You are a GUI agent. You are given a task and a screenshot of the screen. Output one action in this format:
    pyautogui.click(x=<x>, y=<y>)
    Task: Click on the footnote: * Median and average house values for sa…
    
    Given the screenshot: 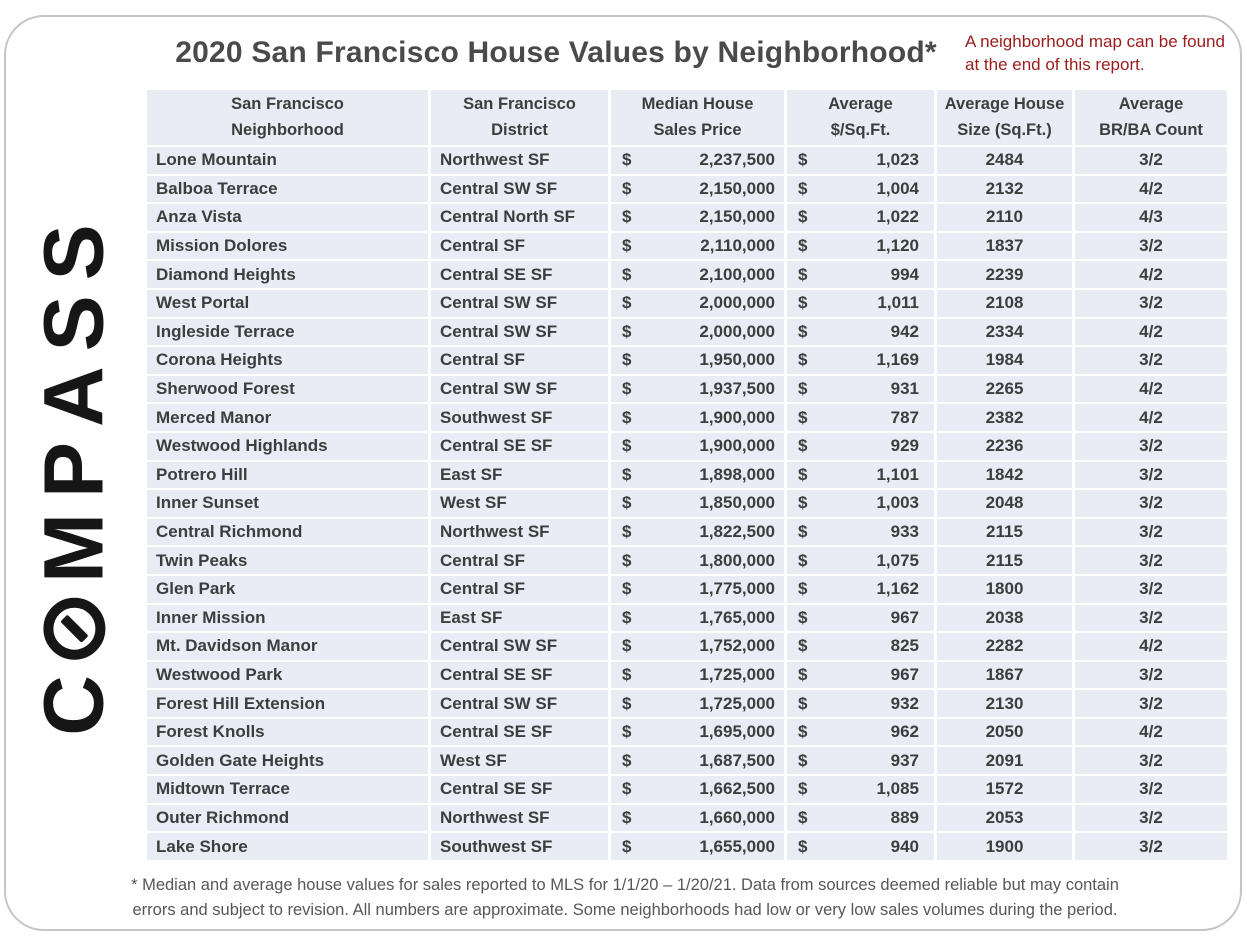 What is the action you would take?
    pyautogui.click(x=625, y=898)
    